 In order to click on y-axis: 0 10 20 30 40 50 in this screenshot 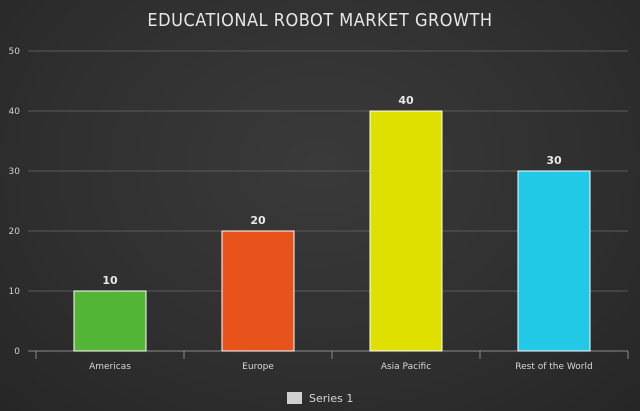, I will do `click(15, 202)`.